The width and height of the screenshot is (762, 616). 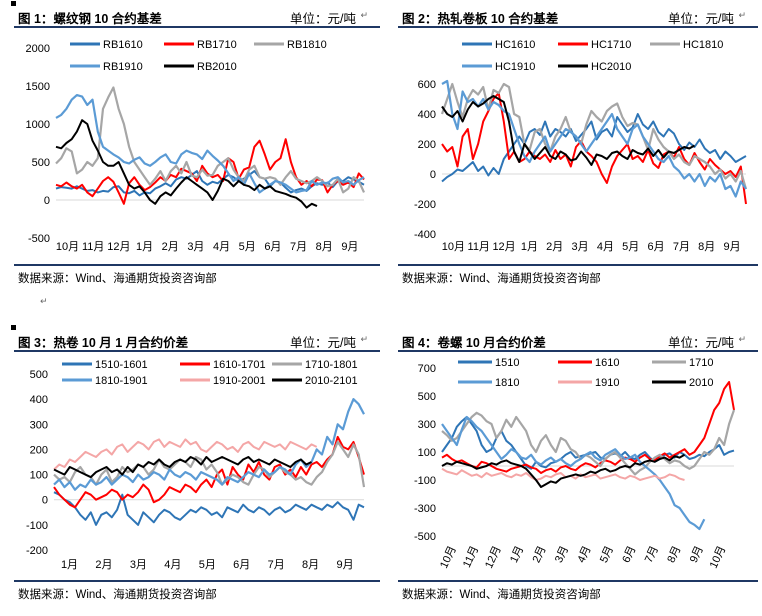 What do you see at coordinates (37, 551) in the screenshot?
I see `y-tick-label: -200` at bounding box center [37, 551].